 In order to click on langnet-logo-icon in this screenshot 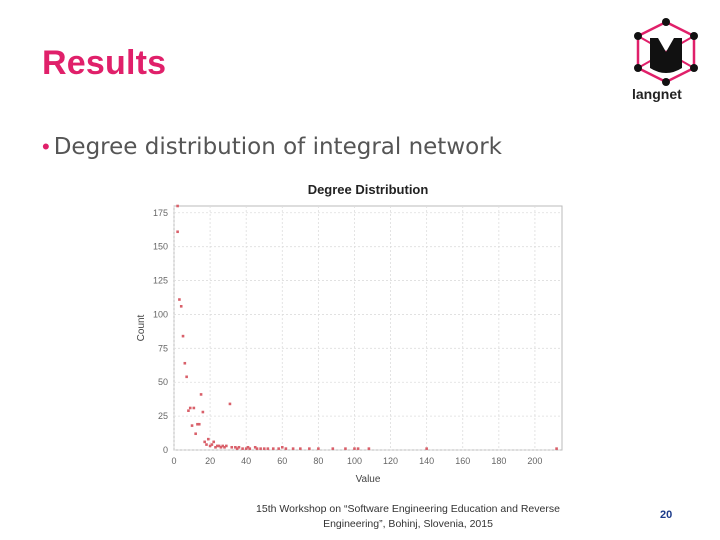, I will do `click(666, 52)`.